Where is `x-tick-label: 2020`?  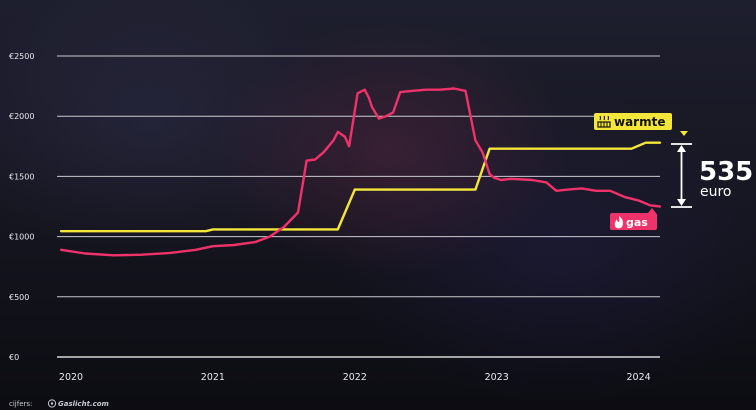
x-tick-label: 2020 is located at coordinates (71, 377).